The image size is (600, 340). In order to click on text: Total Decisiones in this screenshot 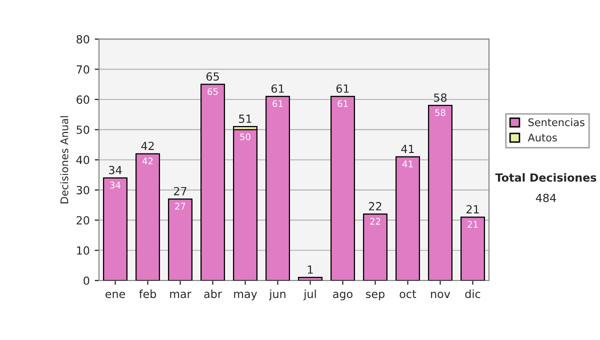, I will do `click(545, 177)`.